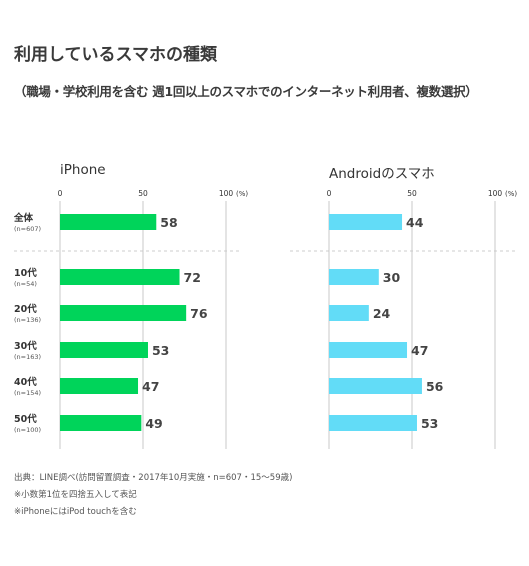 The image size is (529, 566). Describe the element at coordinates (415, 222) in the screenshot. I see `android-value-label-0: 44` at that location.